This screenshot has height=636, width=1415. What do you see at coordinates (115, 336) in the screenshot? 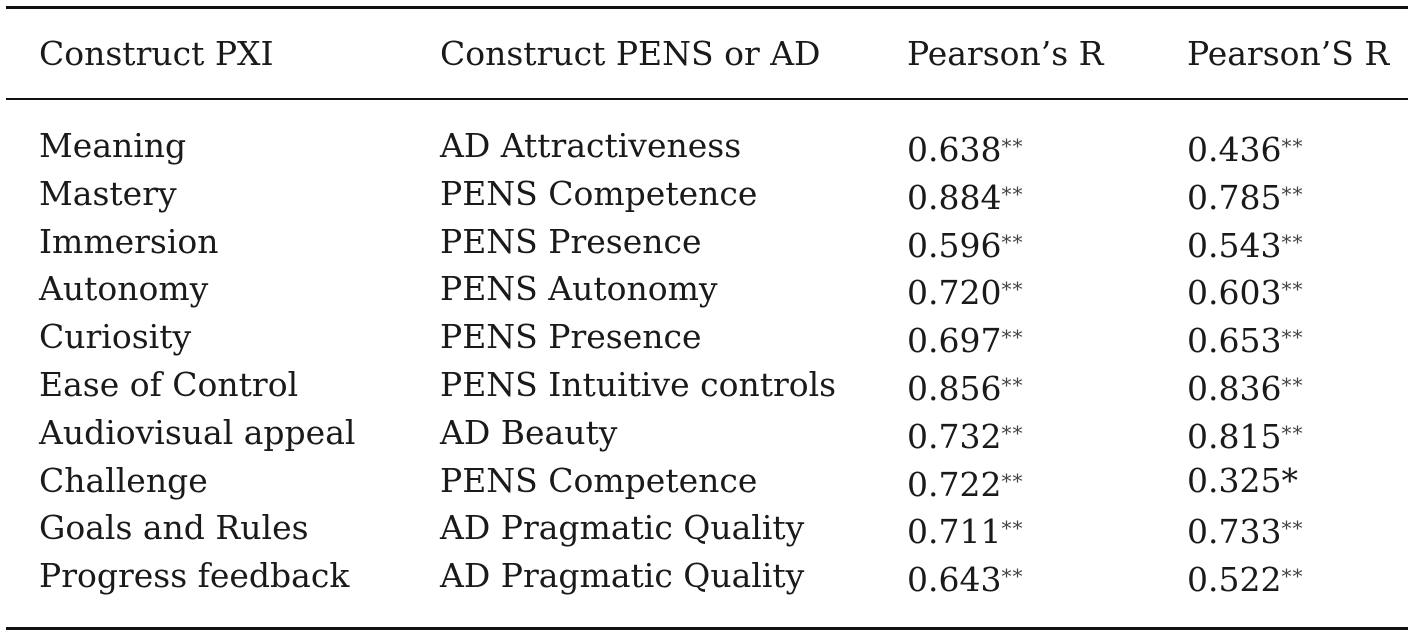
I see `cell-construct-pxi: Curiosity` at bounding box center [115, 336].